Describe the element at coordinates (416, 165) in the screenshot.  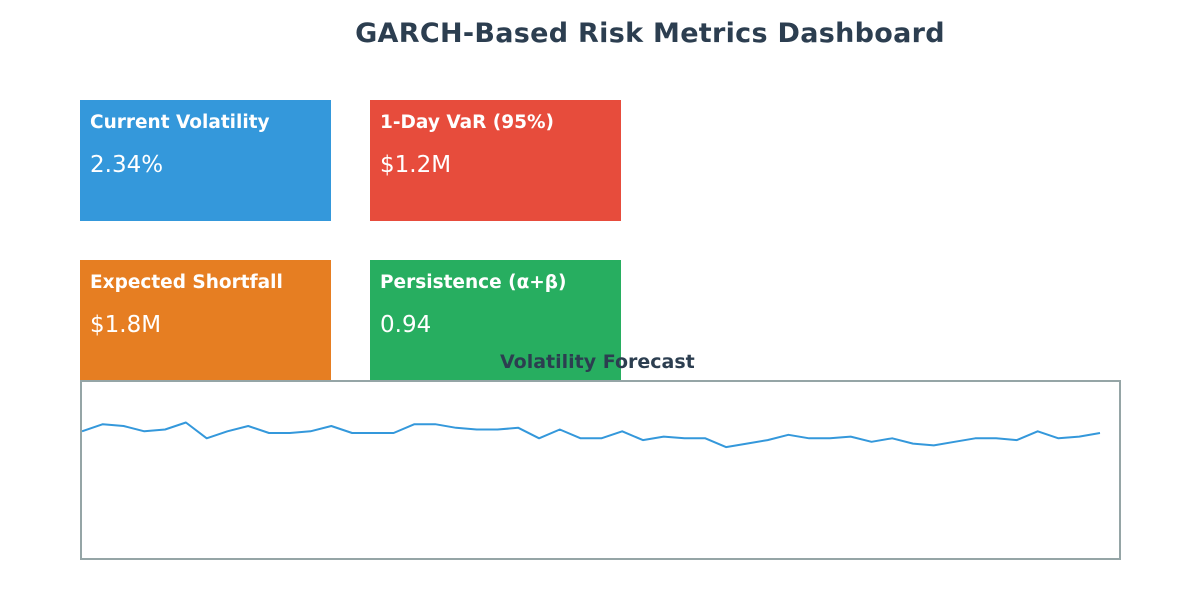
I see `metric-value: $1.2M` at that location.